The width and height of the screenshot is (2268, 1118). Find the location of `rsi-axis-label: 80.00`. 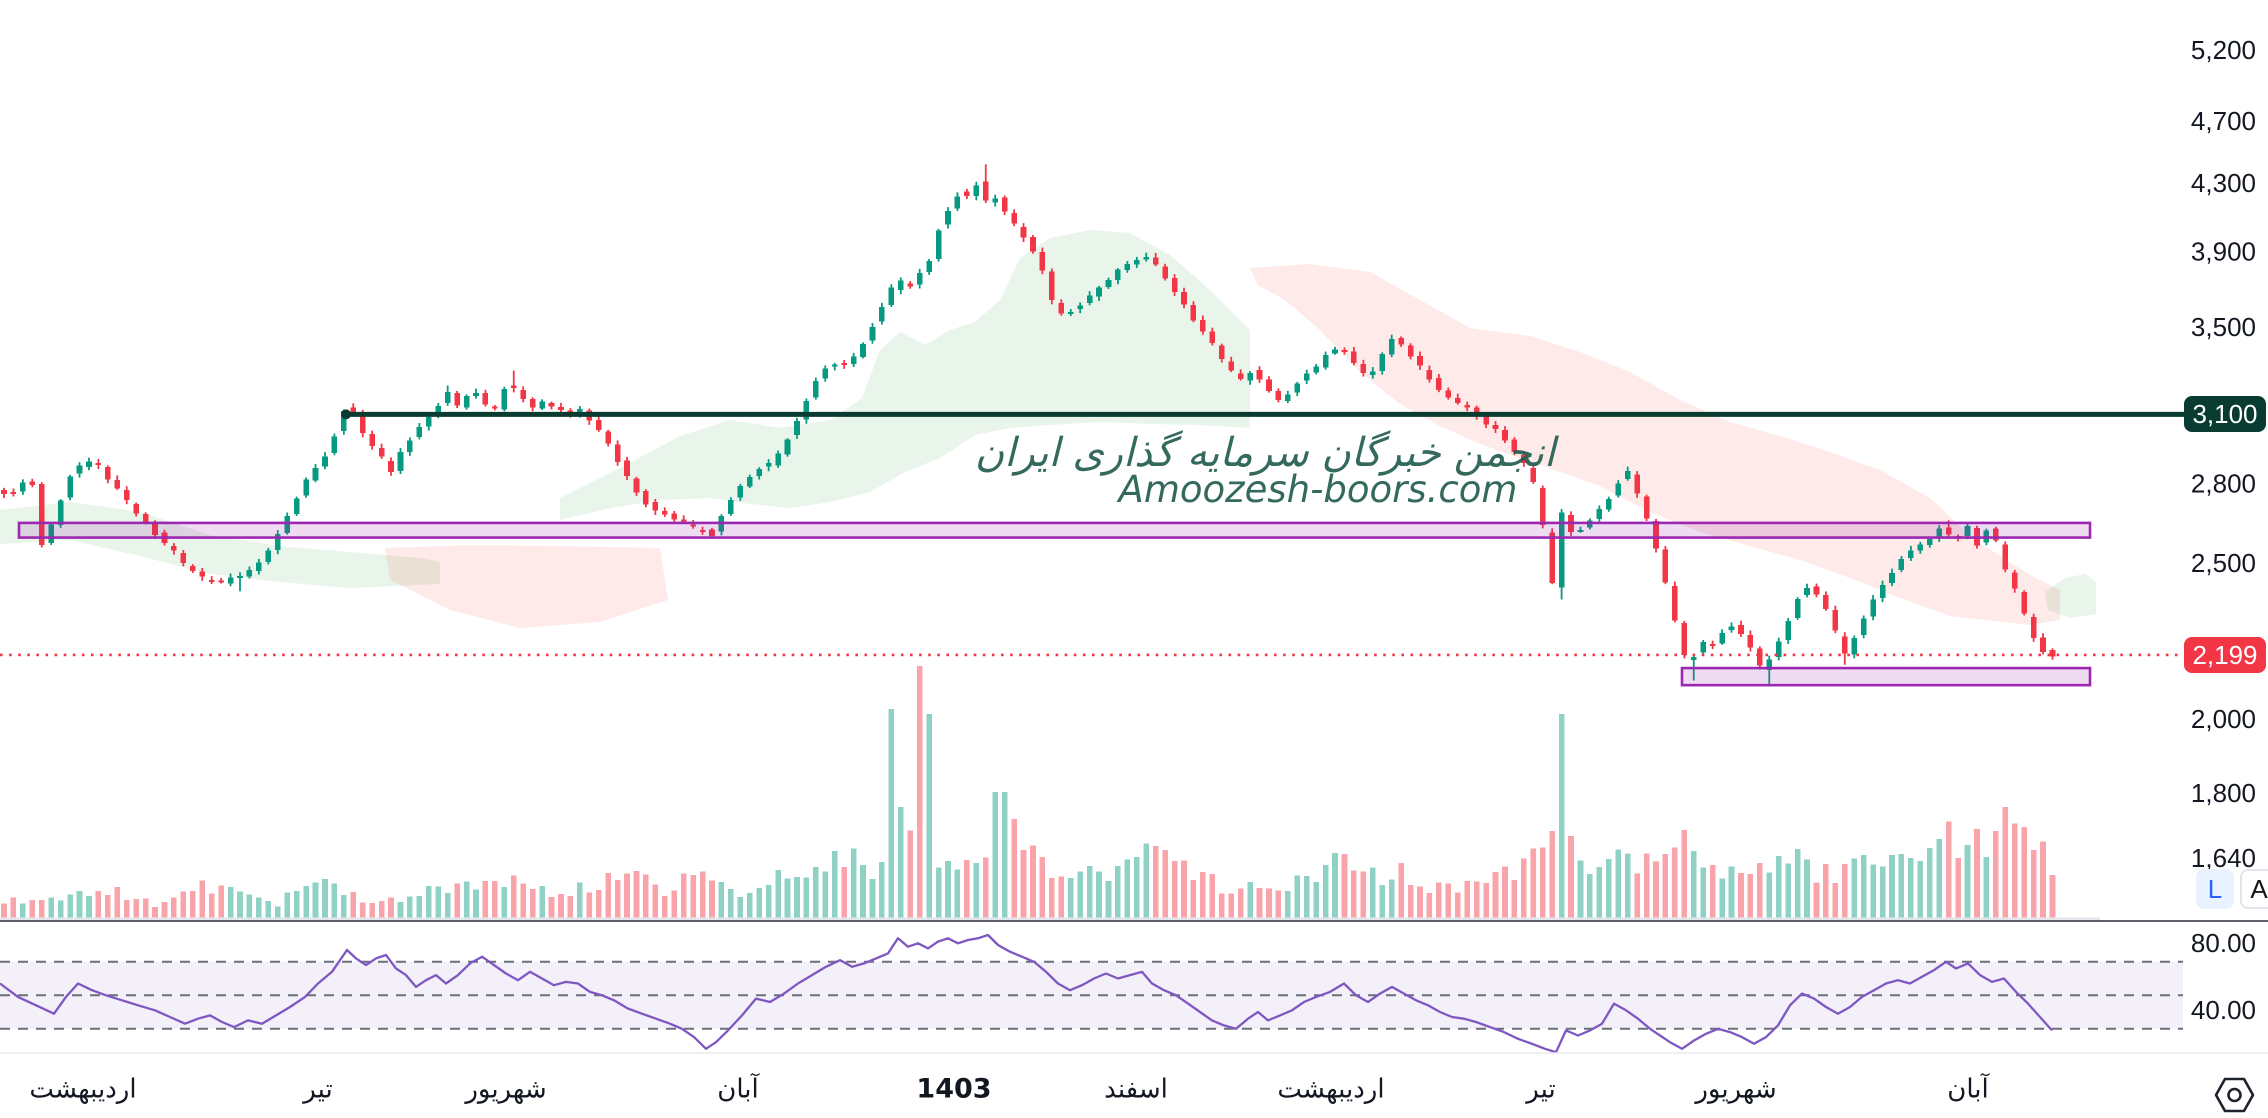

rsi-axis-label: 80.00 is located at coordinates (2223, 943).